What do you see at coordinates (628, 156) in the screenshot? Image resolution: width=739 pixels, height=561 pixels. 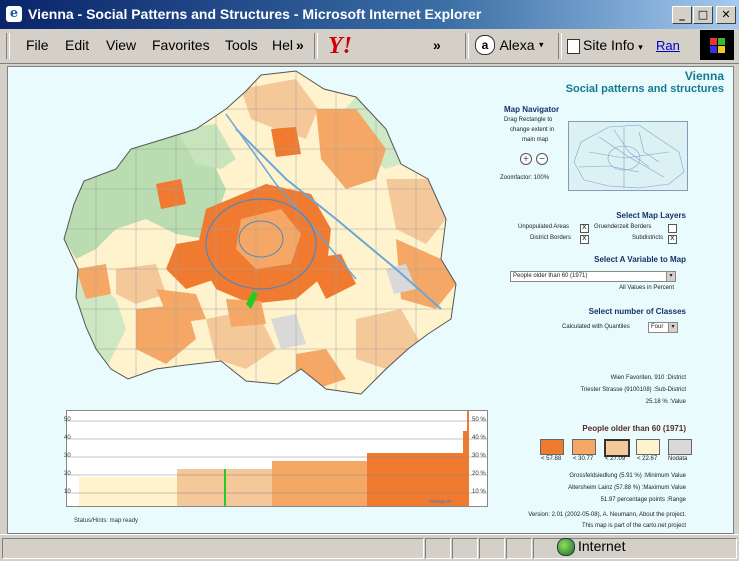 I see `navigator-overview-map` at bounding box center [628, 156].